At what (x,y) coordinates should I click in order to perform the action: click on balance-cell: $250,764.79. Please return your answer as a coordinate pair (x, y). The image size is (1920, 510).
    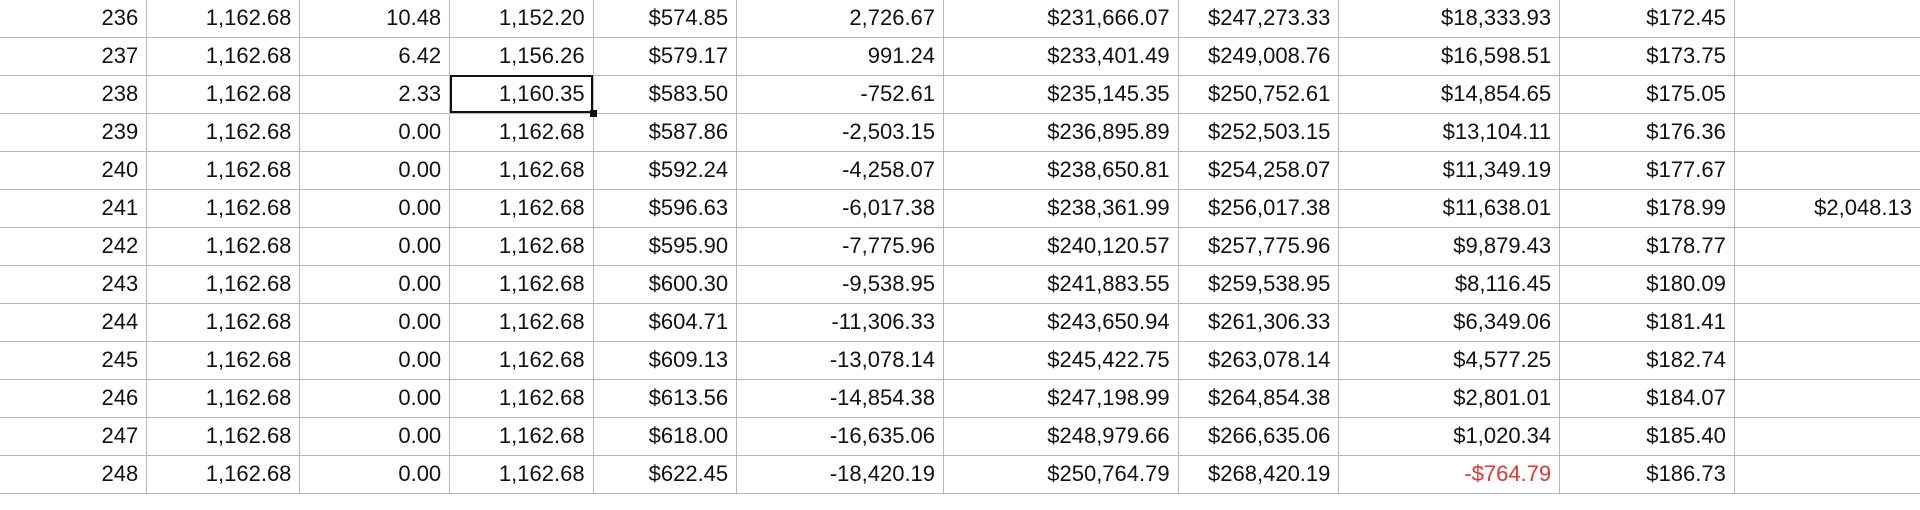
    Looking at the image, I should click on (1061, 474).